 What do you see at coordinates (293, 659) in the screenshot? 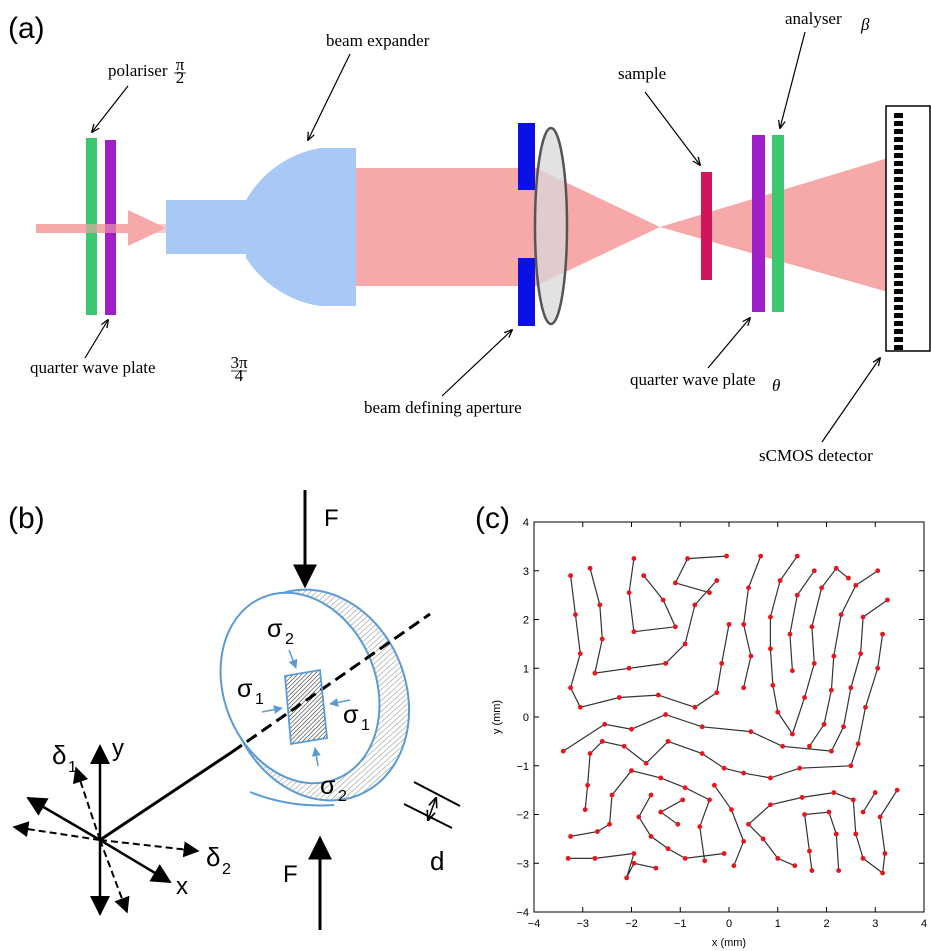
I see `sigma2-top-arrow` at bounding box center [293, 659].